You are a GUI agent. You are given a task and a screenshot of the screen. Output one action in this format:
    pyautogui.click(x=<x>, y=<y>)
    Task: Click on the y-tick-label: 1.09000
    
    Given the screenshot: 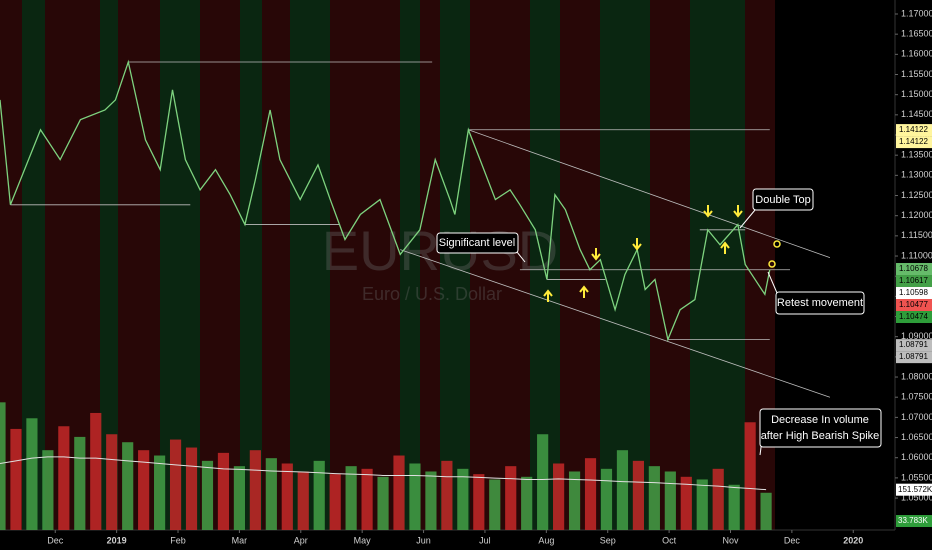 What is the action you would take?
    pyautogui.click(x=916, y=336)
    